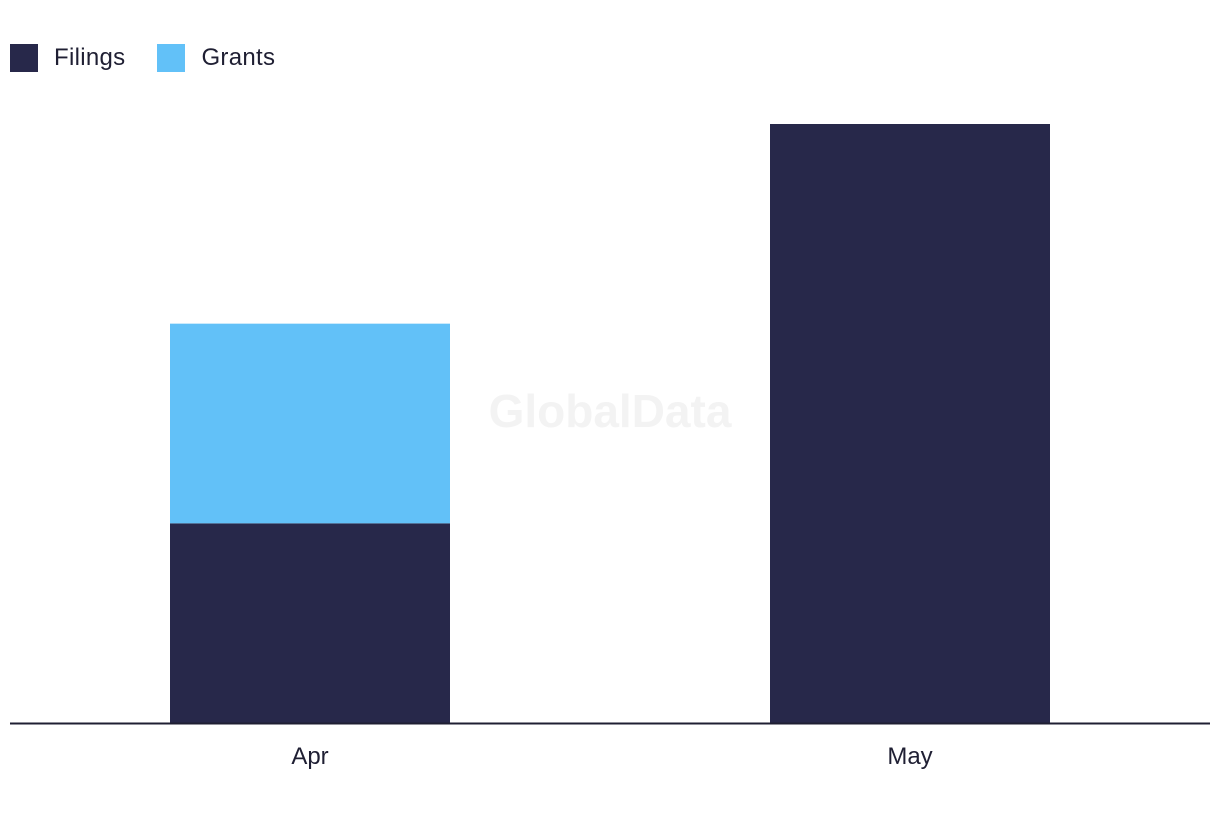 Image resolution: width=1220 pixels, height=822 pixels. Describe the element at coordinates (90, 57) in the screenshot. I see `legend-label-filings: Filings` at that location.